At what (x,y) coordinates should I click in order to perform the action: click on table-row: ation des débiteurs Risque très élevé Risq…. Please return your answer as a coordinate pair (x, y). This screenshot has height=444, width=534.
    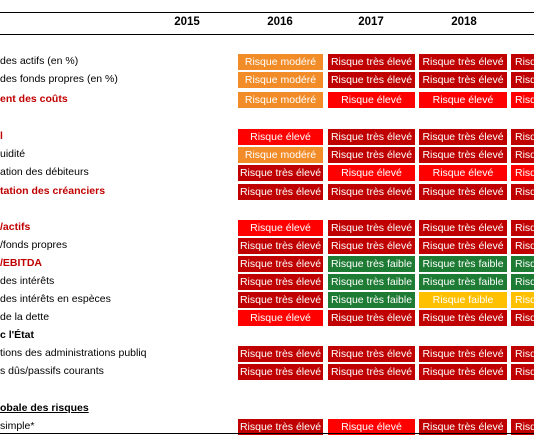
    Looking at the image, I should click on (267, 173).